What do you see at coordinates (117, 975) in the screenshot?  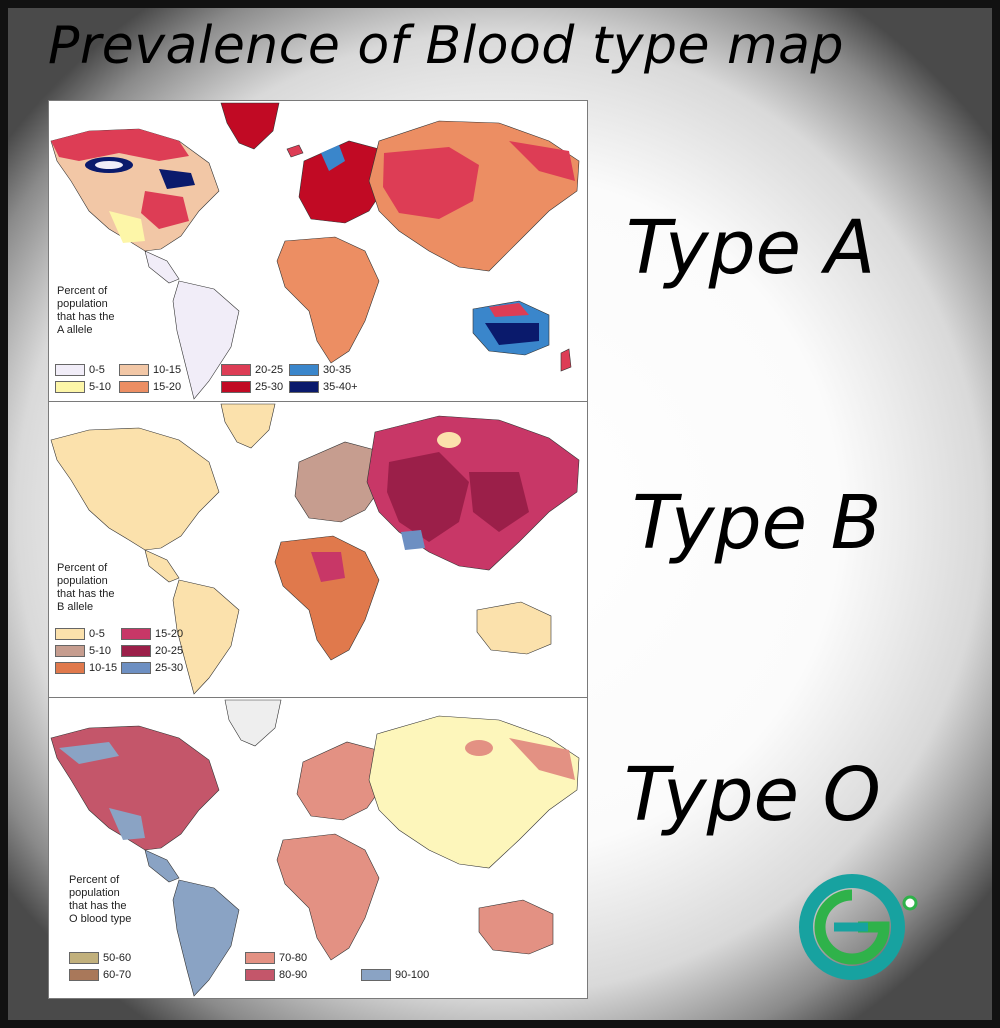 I see `legend-label: 60-70` at bounding box center [117, 975].